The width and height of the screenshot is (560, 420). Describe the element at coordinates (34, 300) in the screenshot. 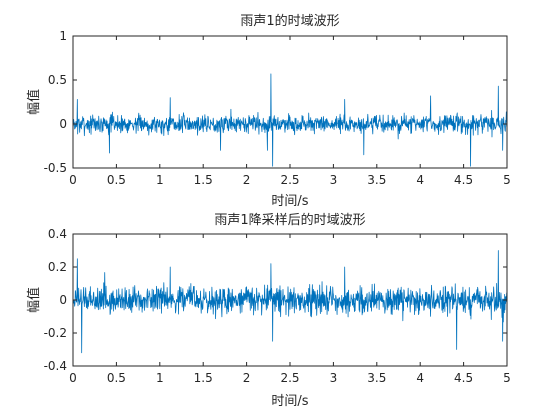

I see `subplot-2-ylabel: 幅值` at that location.